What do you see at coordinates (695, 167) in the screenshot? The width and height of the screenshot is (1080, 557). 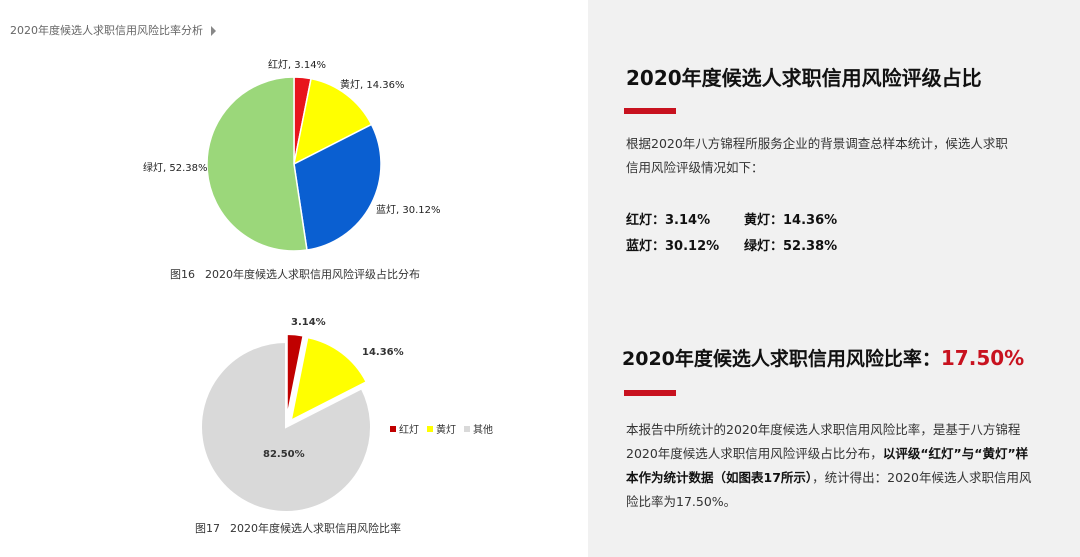 I see `intro-line: 信用风险评级情况如下：` at bounding box center [695, 167].